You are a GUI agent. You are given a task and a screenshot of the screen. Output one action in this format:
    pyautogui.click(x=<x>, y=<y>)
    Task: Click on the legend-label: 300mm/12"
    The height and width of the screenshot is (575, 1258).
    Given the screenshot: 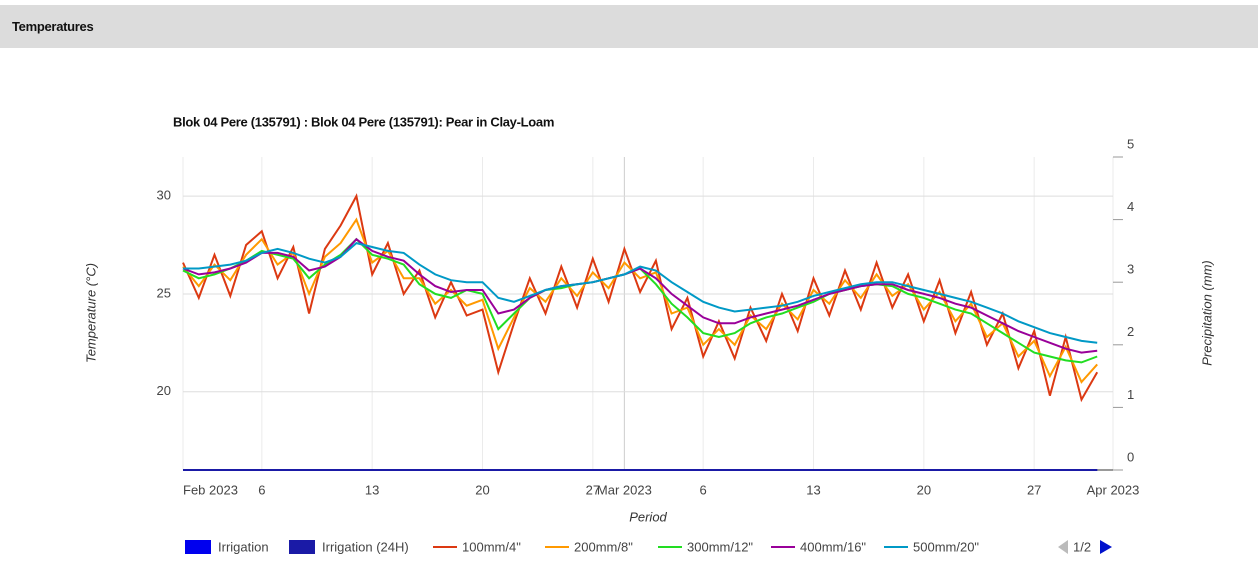 What is the action you would take?
    pyautogui.click(x=720, y=546)
    